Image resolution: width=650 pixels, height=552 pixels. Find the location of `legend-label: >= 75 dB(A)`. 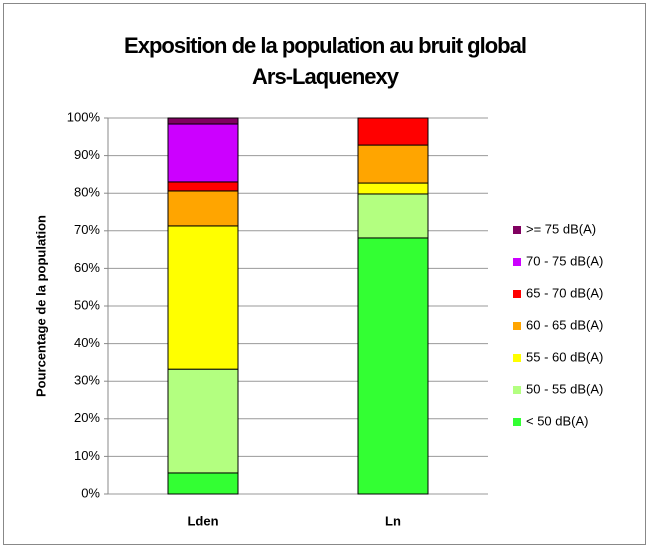

legend-label: >= 75 dB(A) is located at coordinates (561, 228).